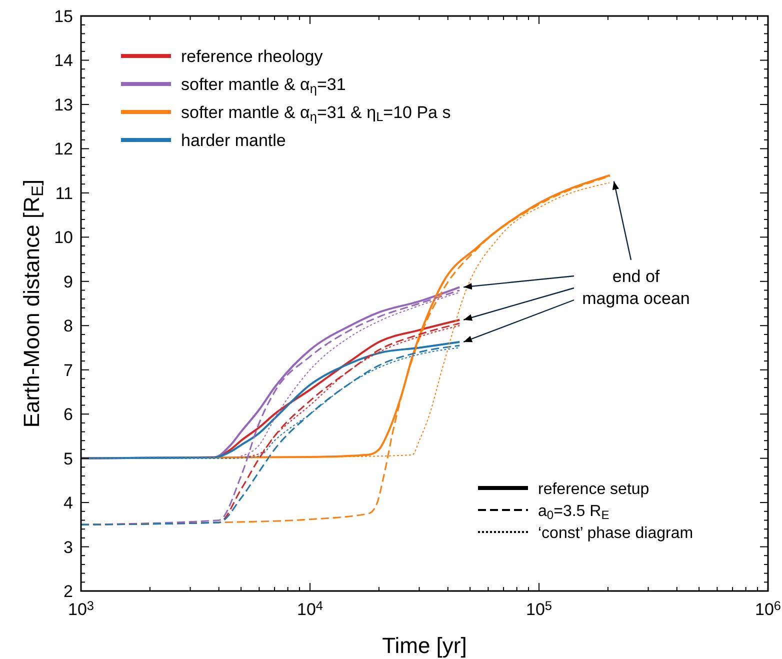  Describe the element at coordinates (424, 645) in the screenshot. I see `x-axis-title: Time [yr]` at that location.